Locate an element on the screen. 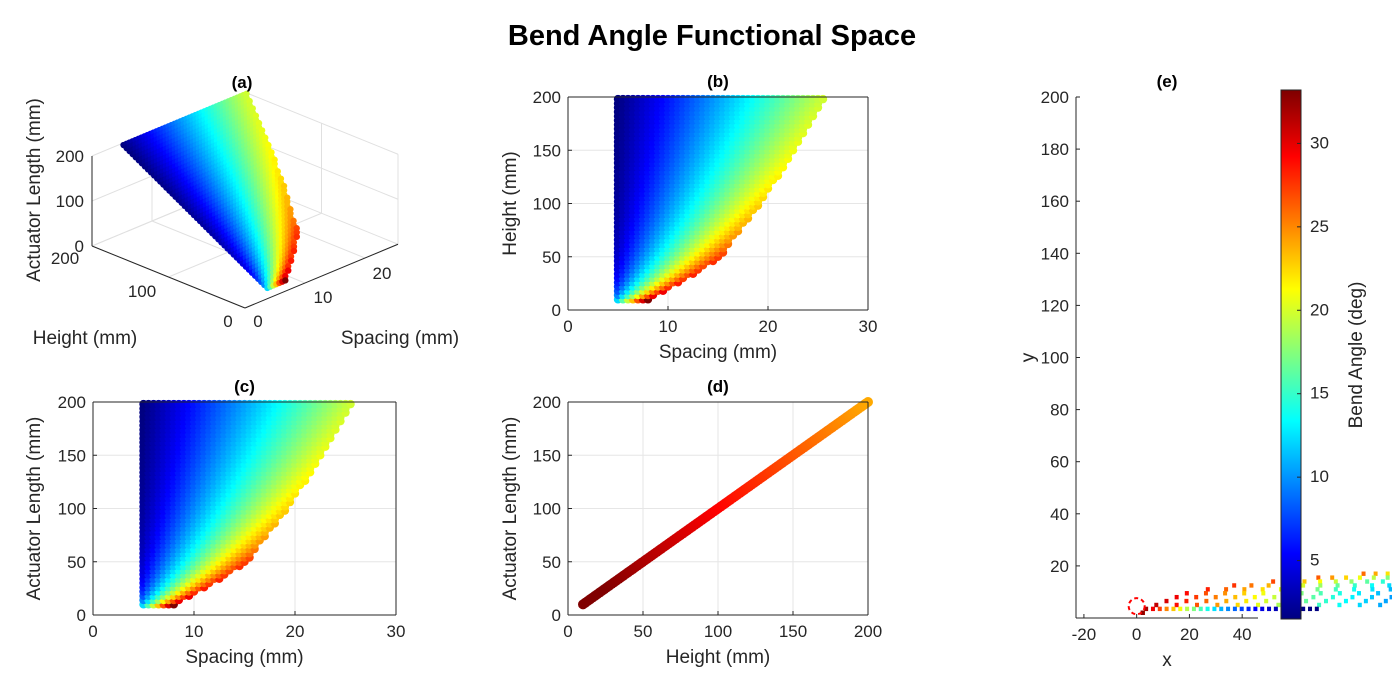 The image size is (1392, 690). panel-title: (d) is located at coordinates (718, 386).